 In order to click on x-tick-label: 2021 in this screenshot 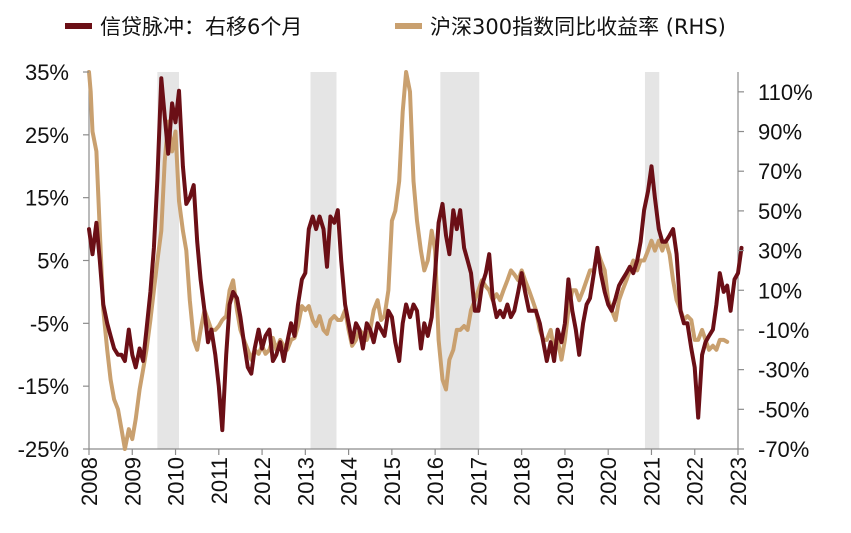, I will do `click(651, 481)`.